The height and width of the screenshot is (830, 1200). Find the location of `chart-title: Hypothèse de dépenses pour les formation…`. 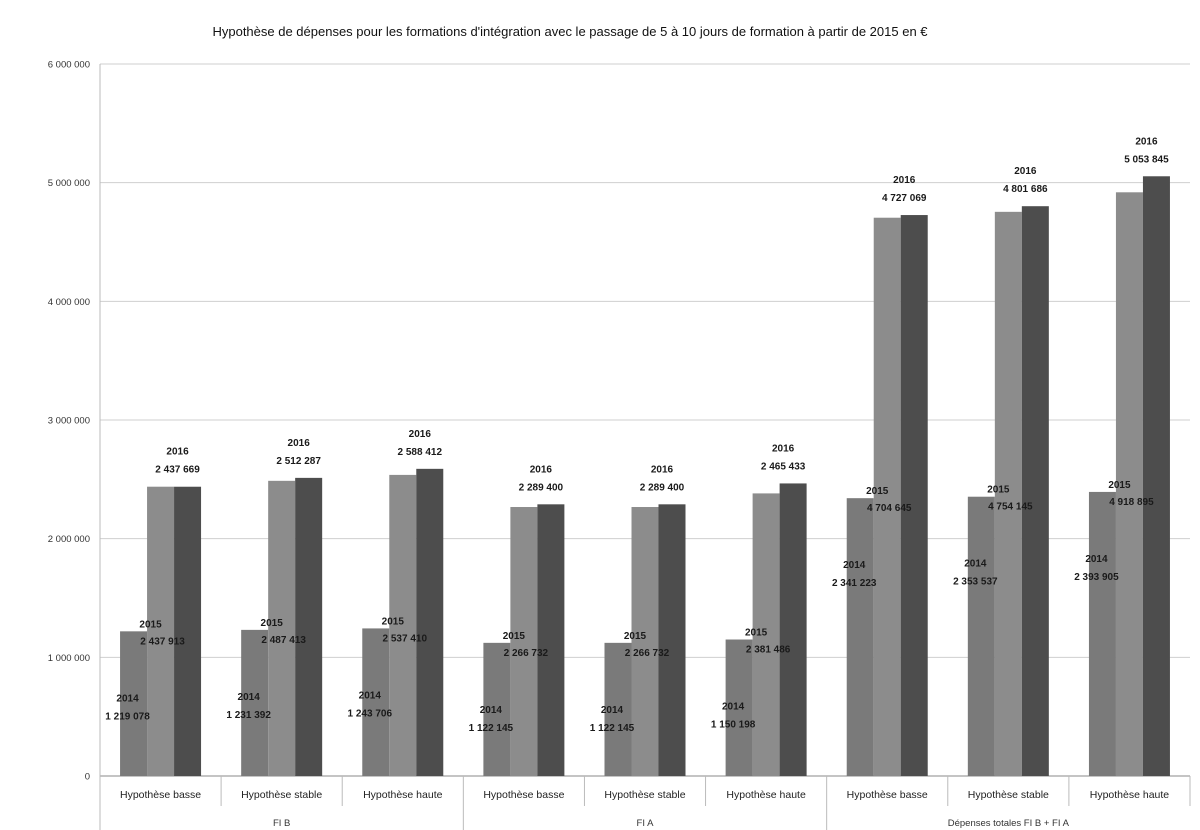

chart-title: Hypothèse de dépenses pour les formation… is located at coordinates (570, 31).